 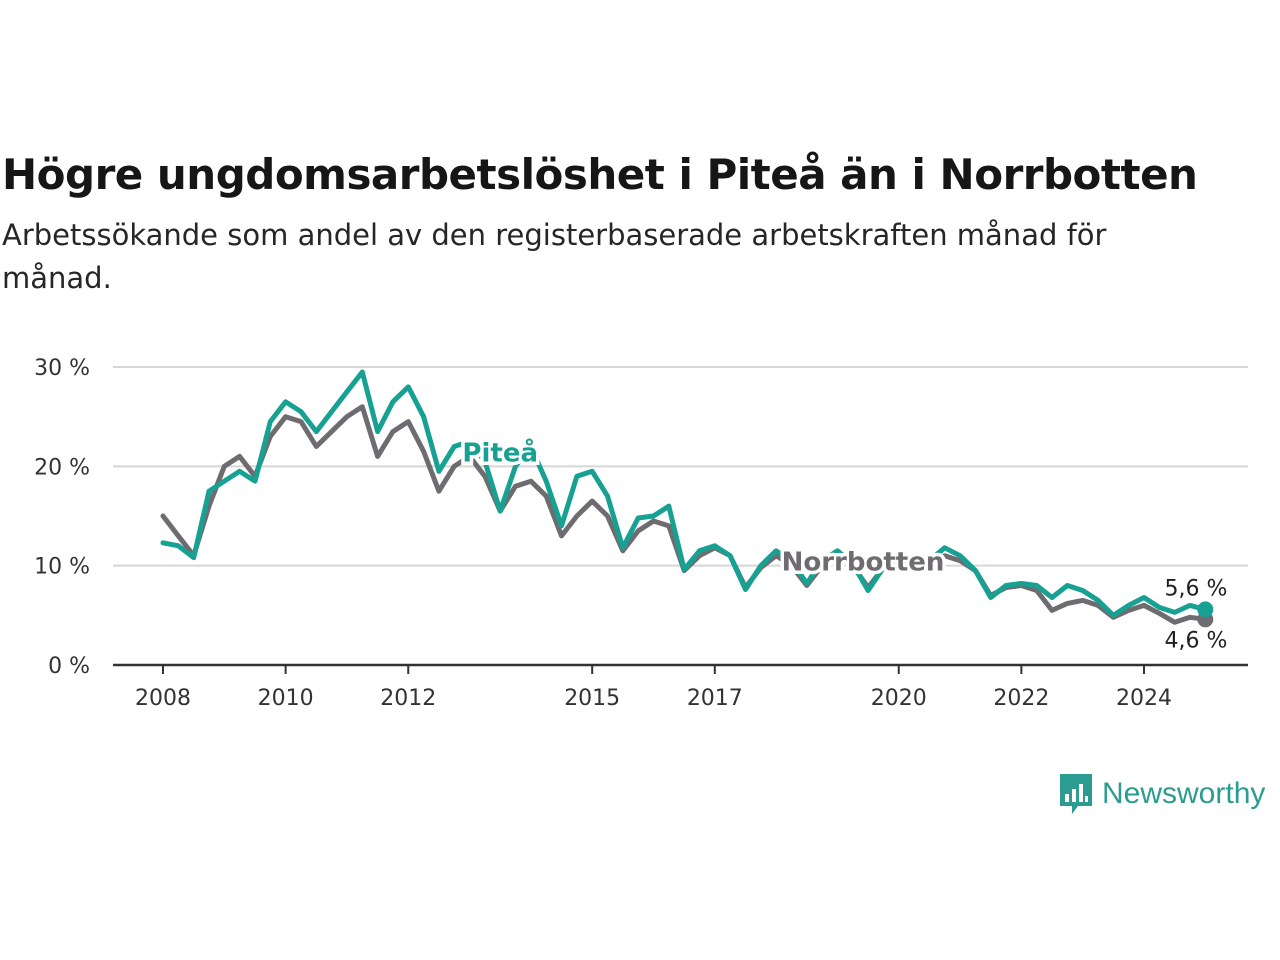 I want to click on series-labels: 4,6 % Norrbotten 5,6 % Piteå, so click(x=843, y=543).